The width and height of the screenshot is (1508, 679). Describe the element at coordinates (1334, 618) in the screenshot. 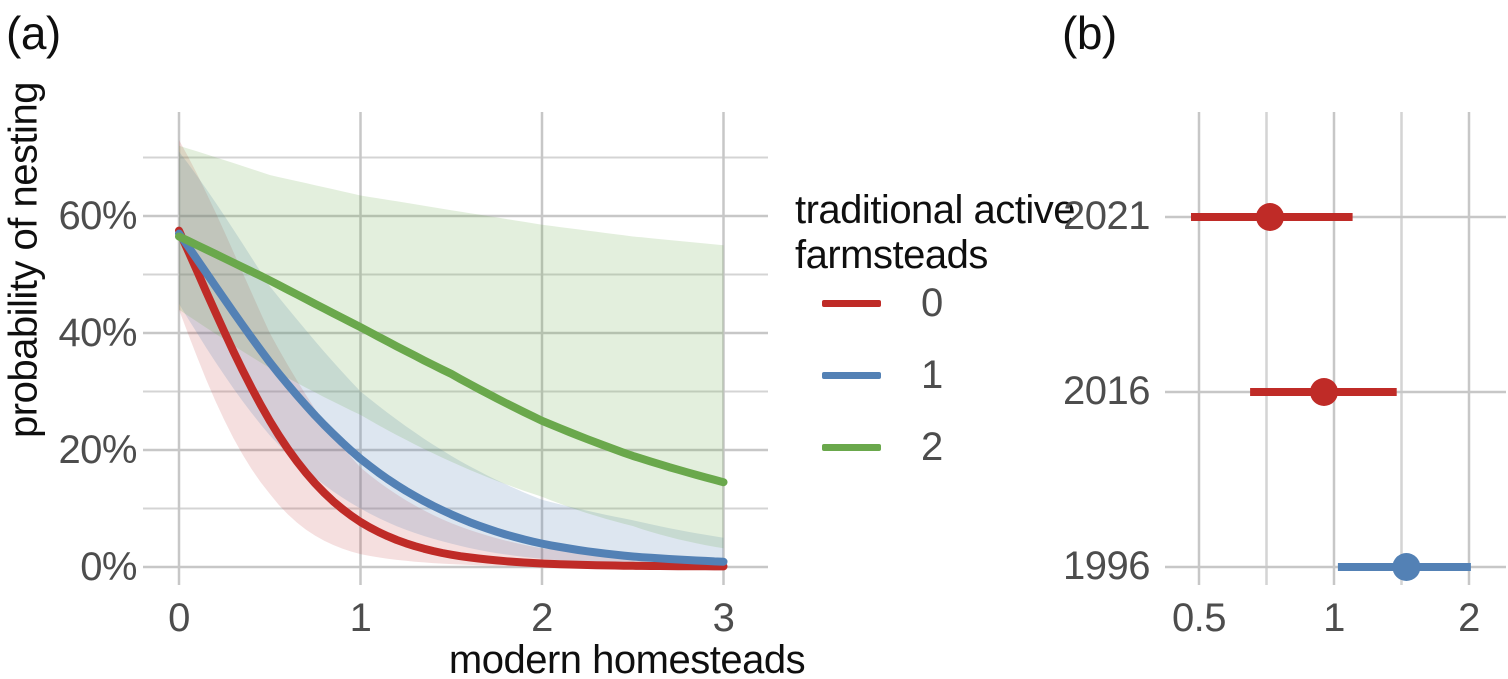

I see `panel-b-x-tick-1: 1` at that location.